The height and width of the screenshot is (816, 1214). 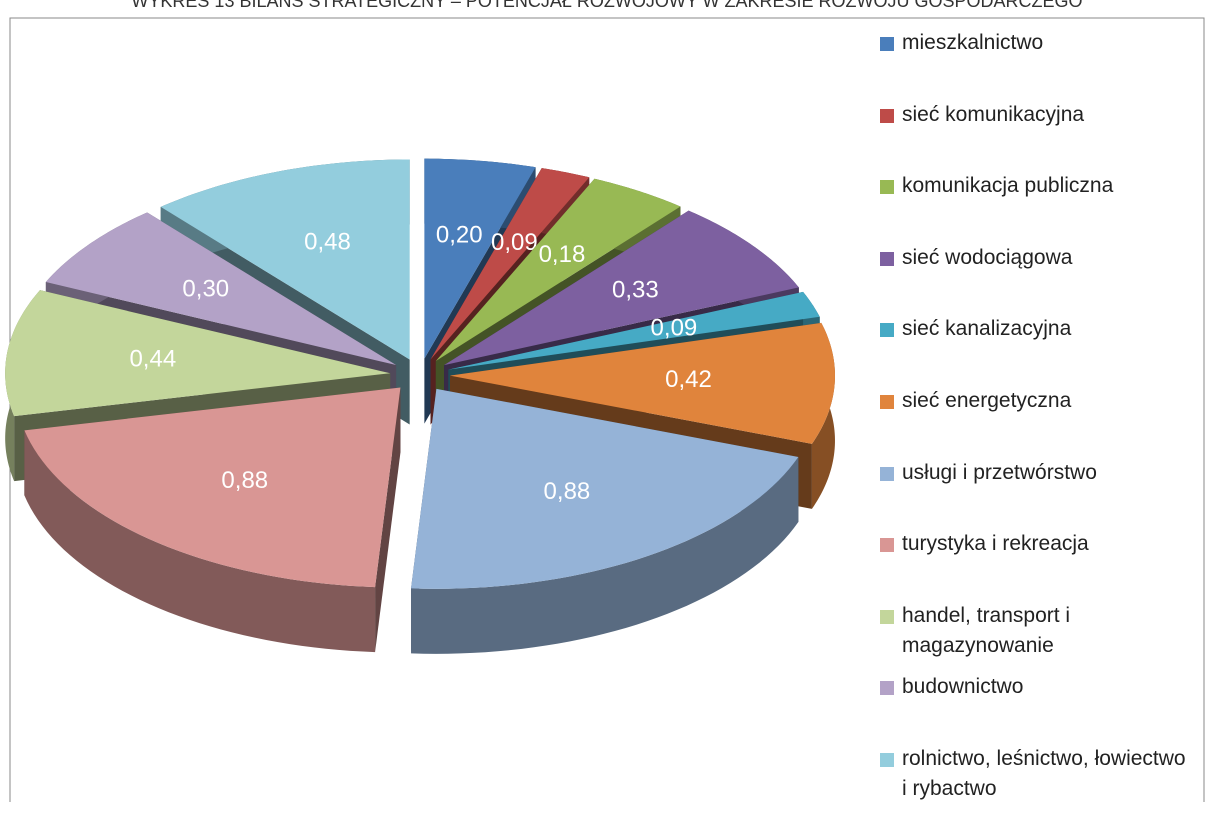 What do you see at coordinates (1035, 136) in the screenshot?
I see `legend-item: sieć komunikacyjna` at bounding box center [1035, 136].